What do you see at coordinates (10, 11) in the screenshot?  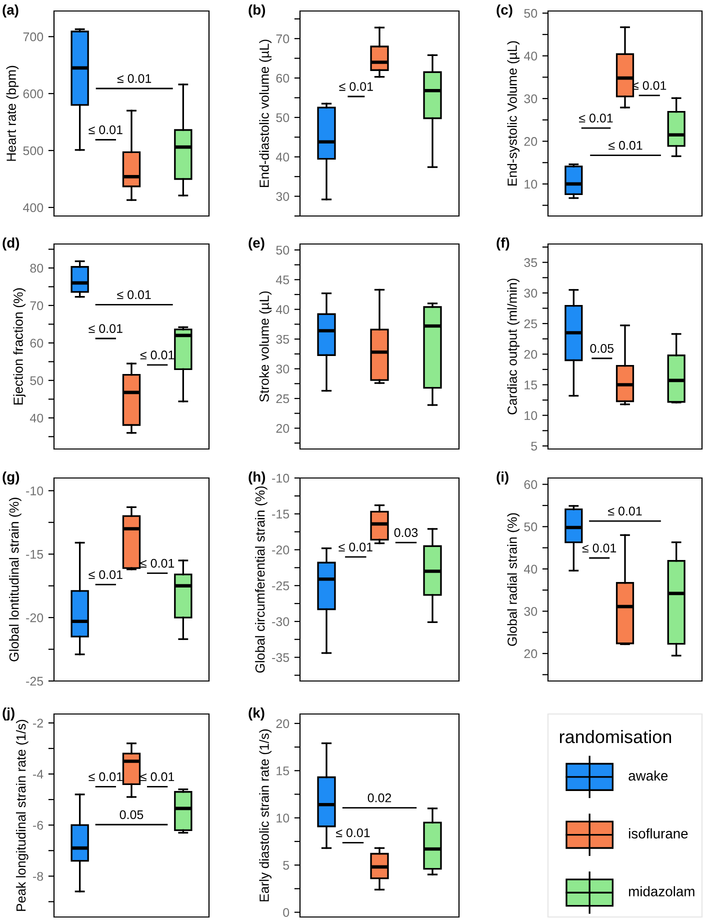 I see `chart-title: (a)` at bounding box center [10, 11].